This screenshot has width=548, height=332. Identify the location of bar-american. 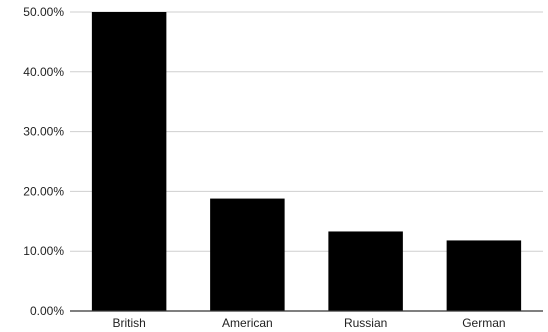
(247, 254).